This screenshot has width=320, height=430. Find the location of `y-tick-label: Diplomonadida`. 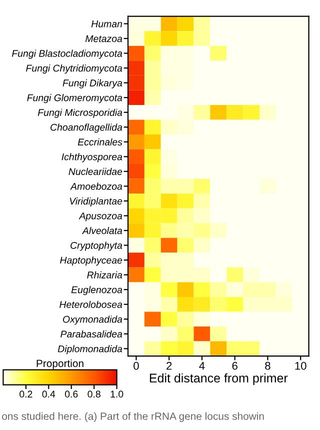

y-tick-label: Diplomonadida is located at coordinates (90, 349).